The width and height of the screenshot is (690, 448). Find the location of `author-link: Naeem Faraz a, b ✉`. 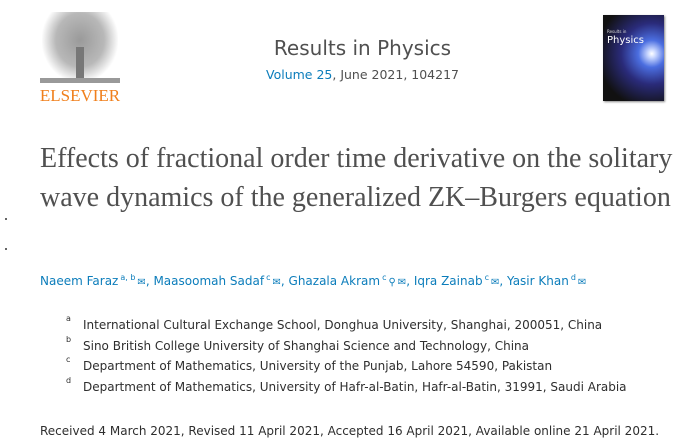

author-link: Naeem Faraz a, b ✉ is located at coordinates (93, 280).